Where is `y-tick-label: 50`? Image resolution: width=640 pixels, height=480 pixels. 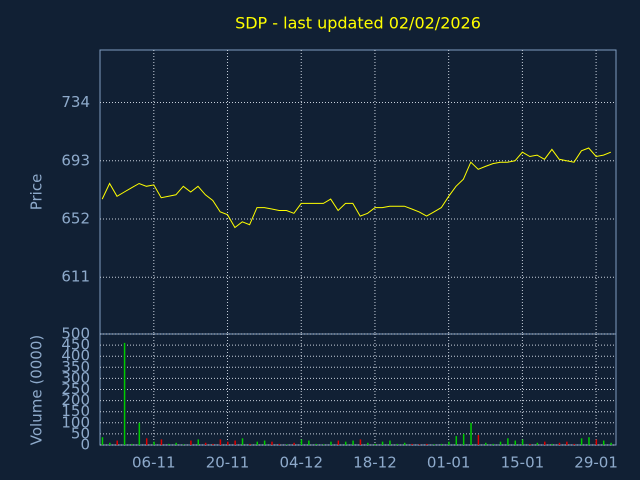 y-tick-label: 50 is located at coordinates (80, 433).